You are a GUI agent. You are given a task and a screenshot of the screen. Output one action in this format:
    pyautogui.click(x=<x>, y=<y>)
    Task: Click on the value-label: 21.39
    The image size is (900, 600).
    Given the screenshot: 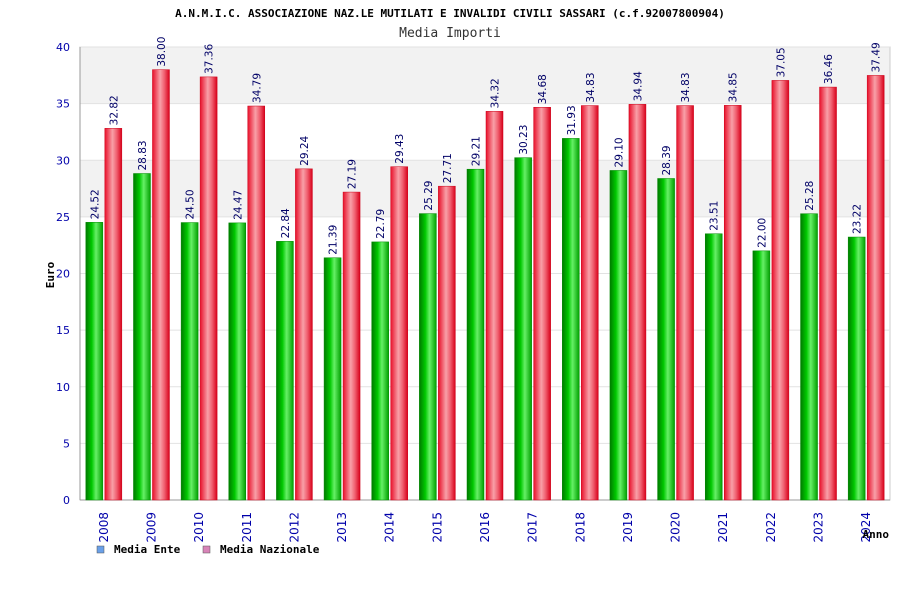 What is the action you would take?
    pyautogui.click(x=334, y=240)
    